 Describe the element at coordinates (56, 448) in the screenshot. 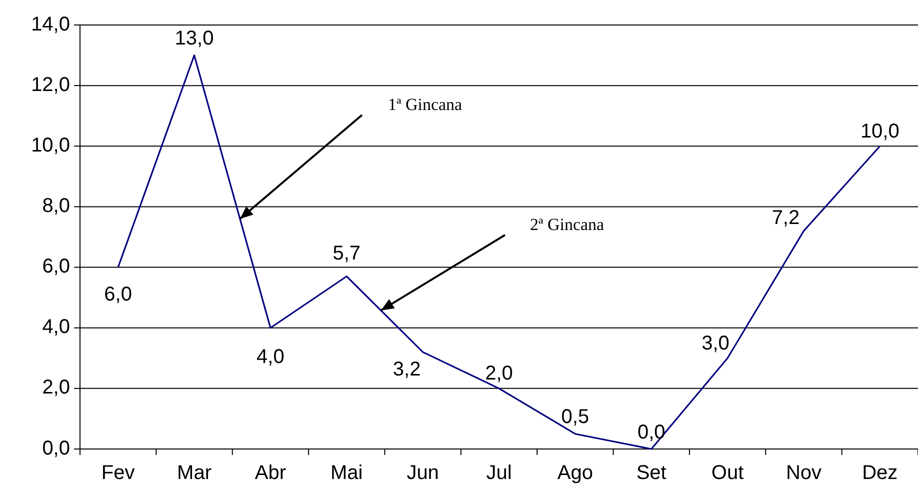

I see `y-tick-label: 0,0` at that location.